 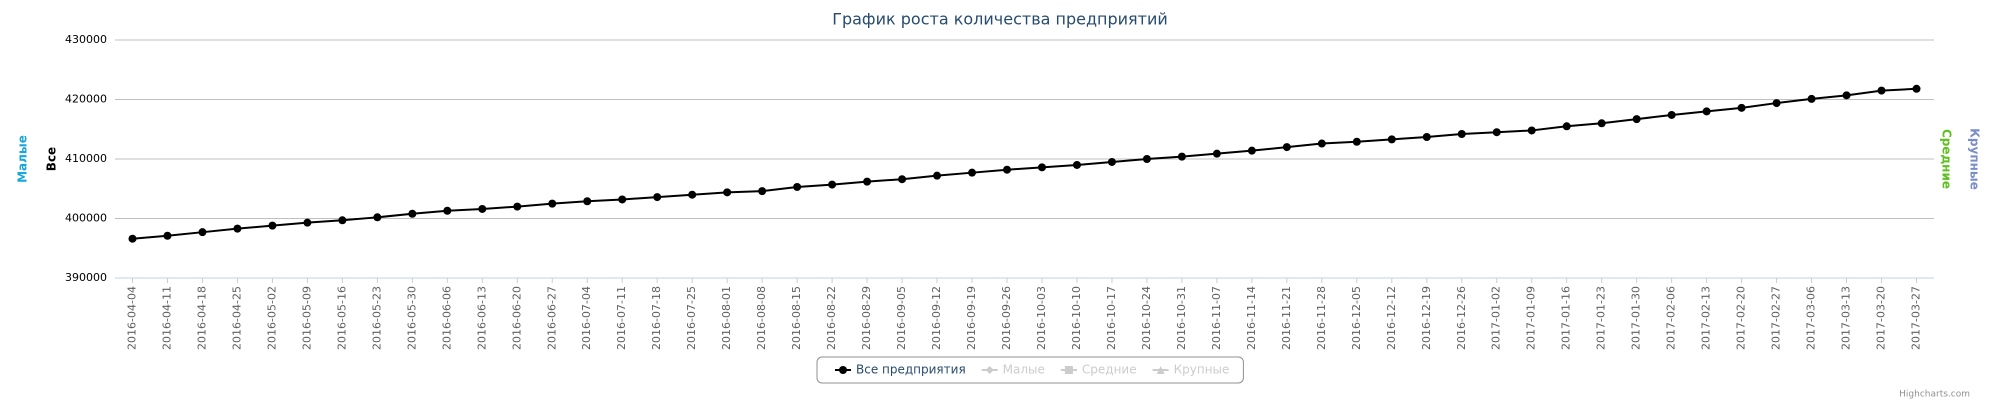 I want to click on x-tick-label: 2016-08-15, so click(x=796, y=318).